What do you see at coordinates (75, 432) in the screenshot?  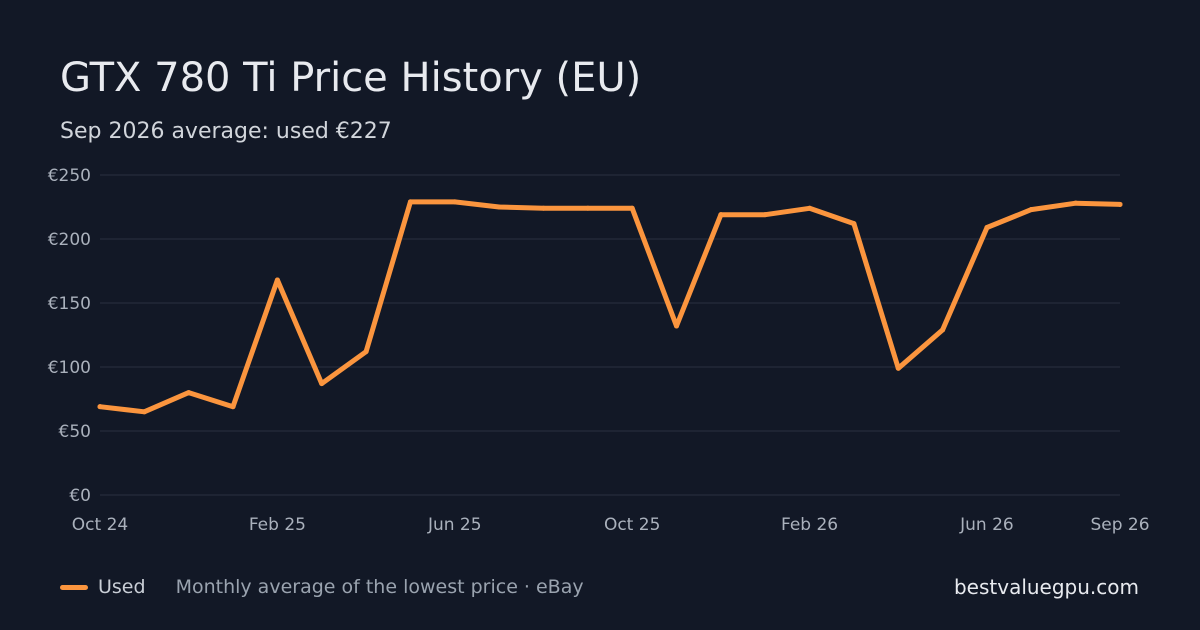 I see `y-tick-label: €50` at bounding box center [75, 432].